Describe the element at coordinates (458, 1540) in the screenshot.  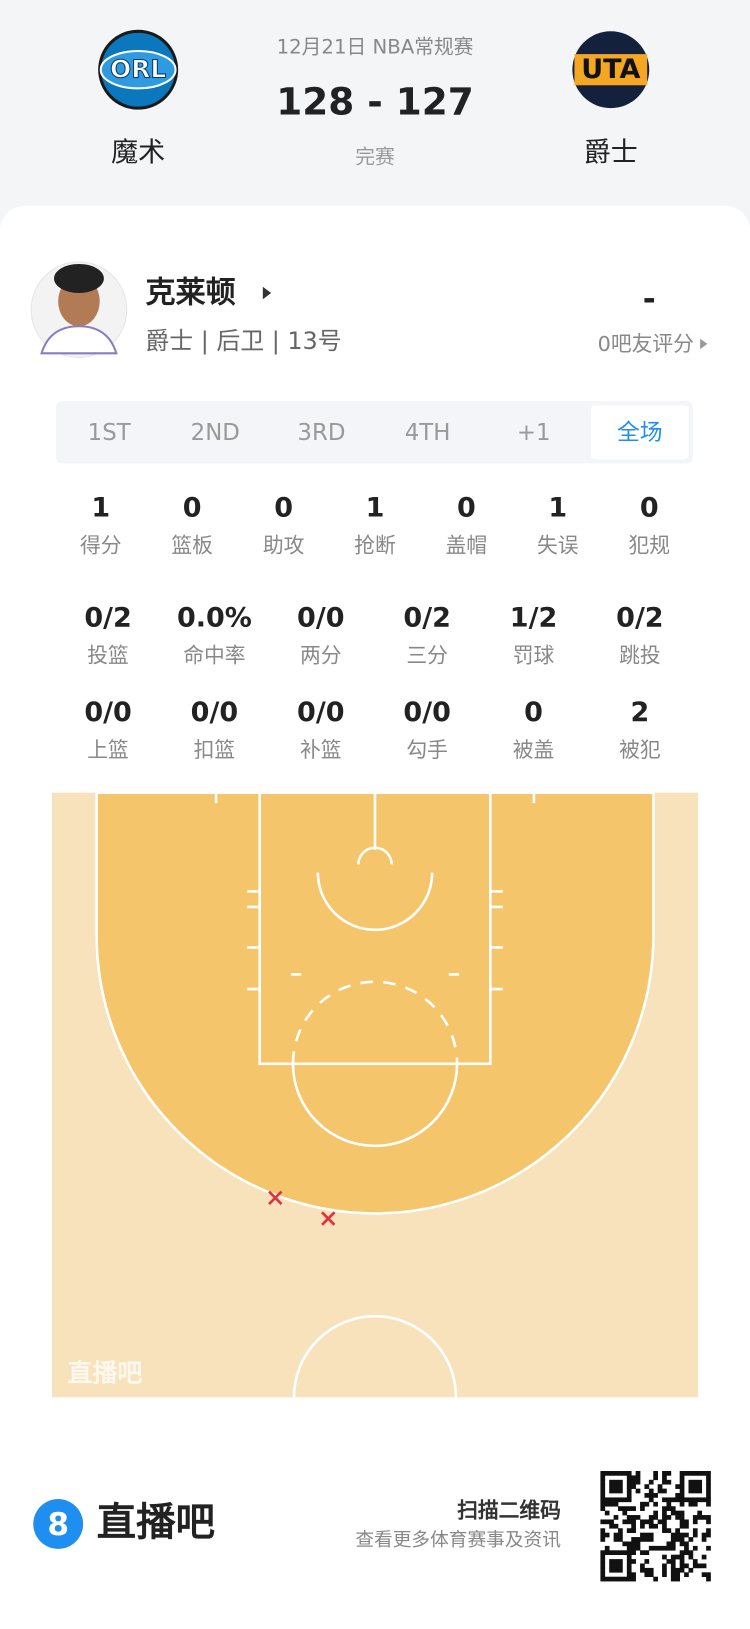
I see `scan-subtitle: 查看更多体育赛事及资讯` at that location.